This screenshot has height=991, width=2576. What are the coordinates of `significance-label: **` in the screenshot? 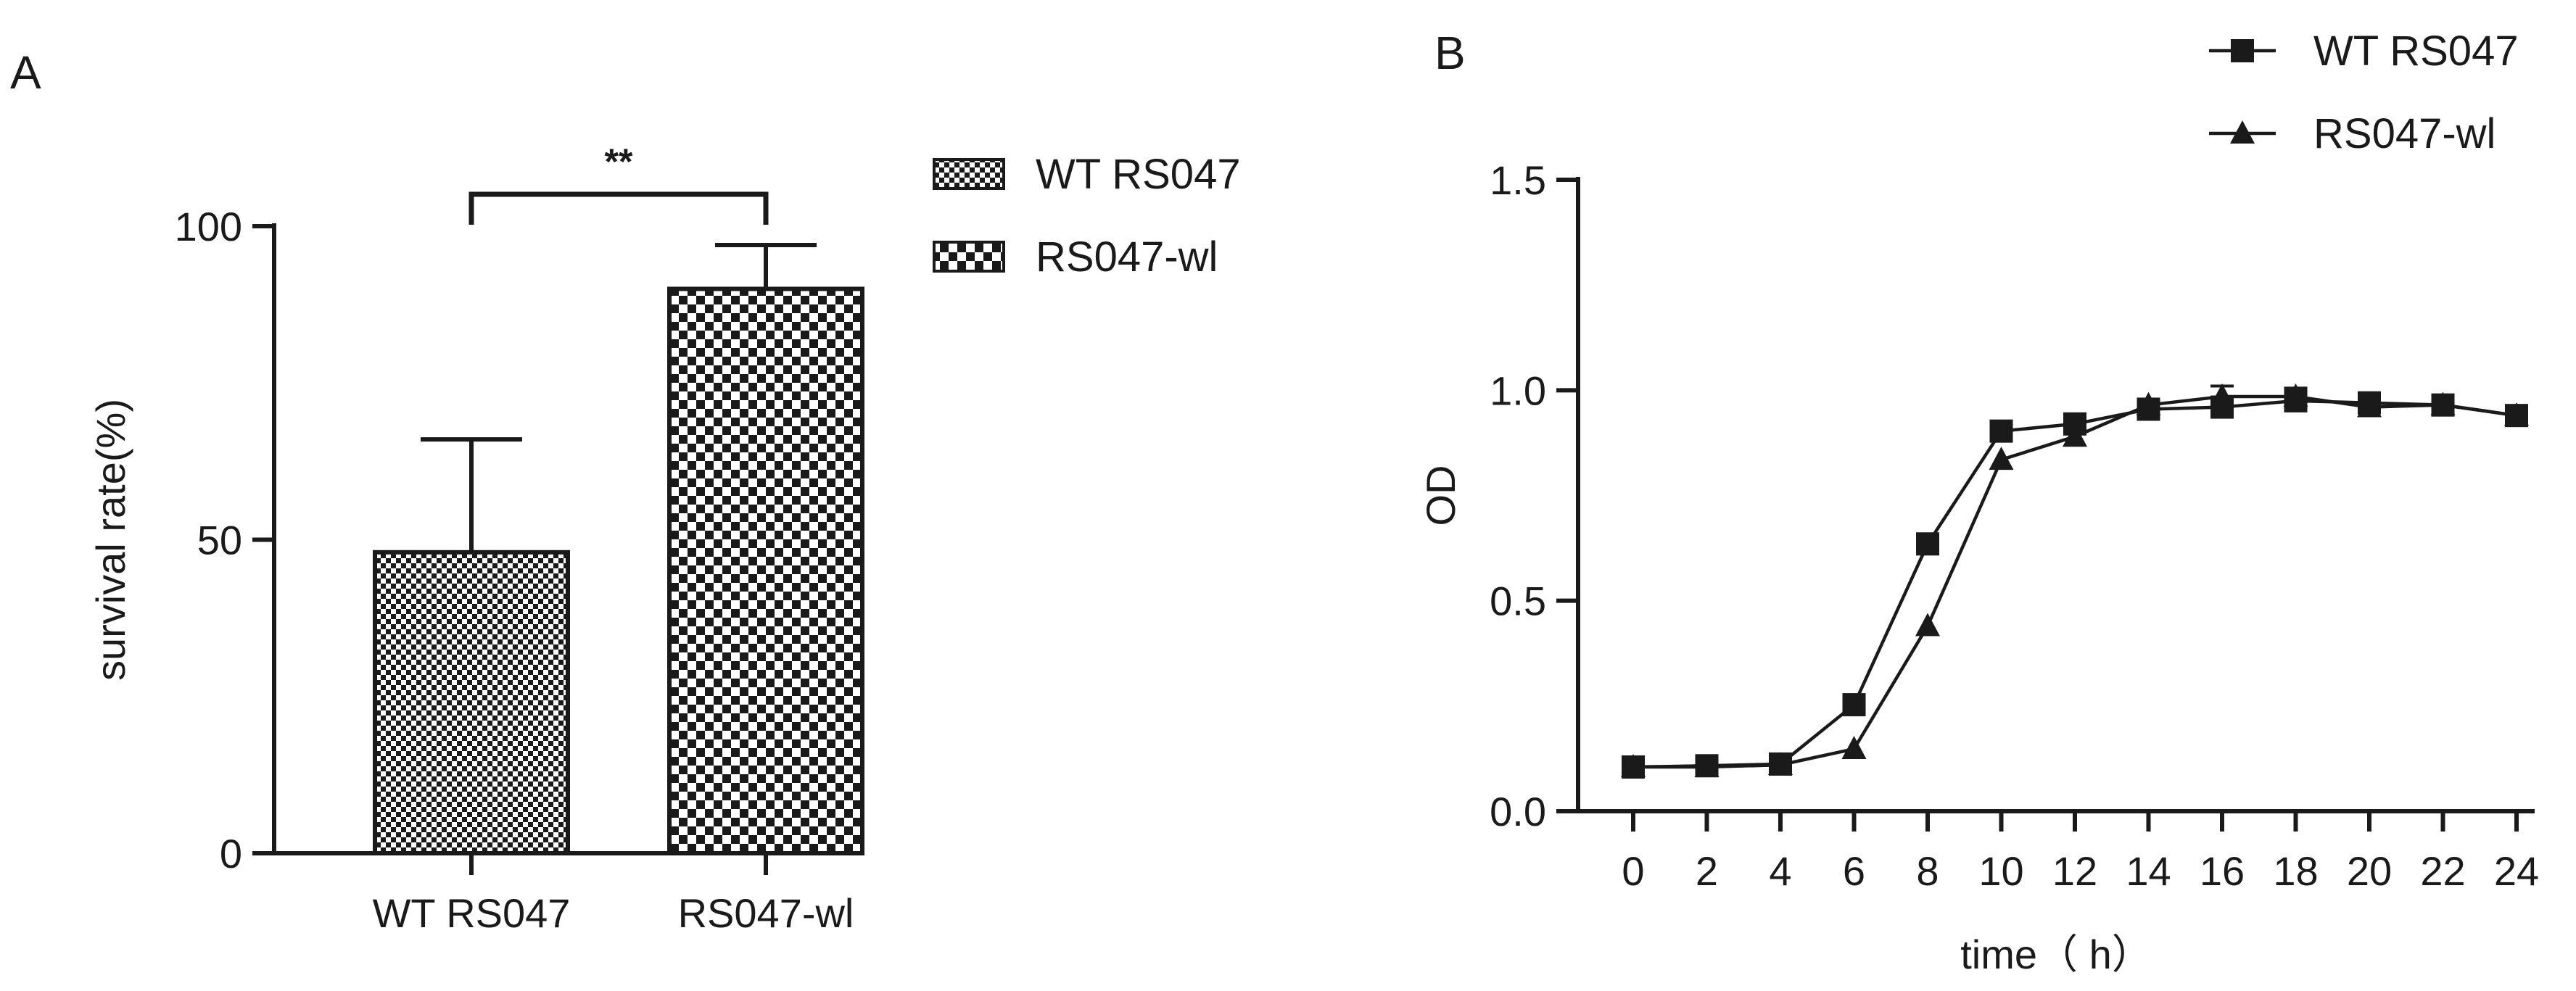 It's located at (619, 161).